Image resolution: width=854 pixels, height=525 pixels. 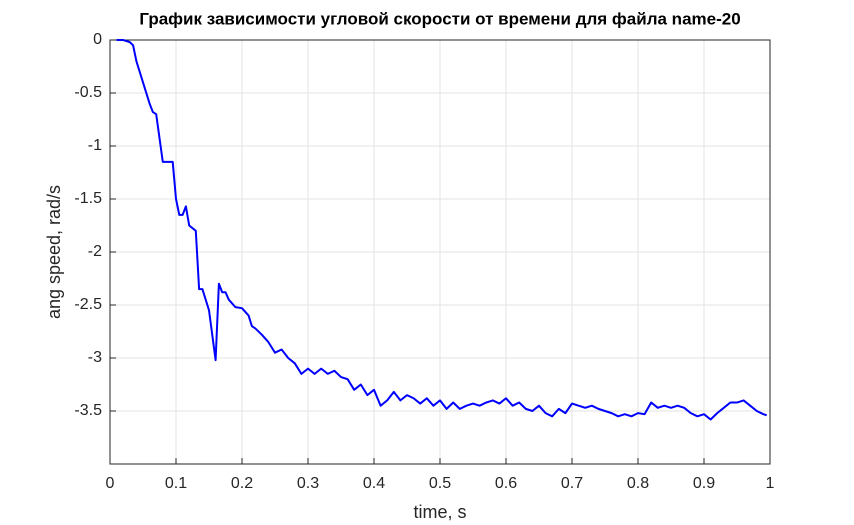 What do you see at coordinates (439, 512) in the screenshot?
I see `x-axis-label: time, s` at bounding box center [439, 512].